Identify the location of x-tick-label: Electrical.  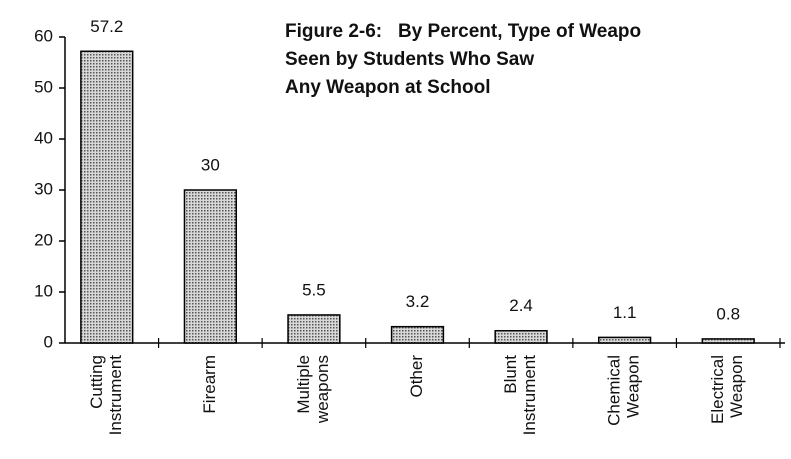
(717, 389).